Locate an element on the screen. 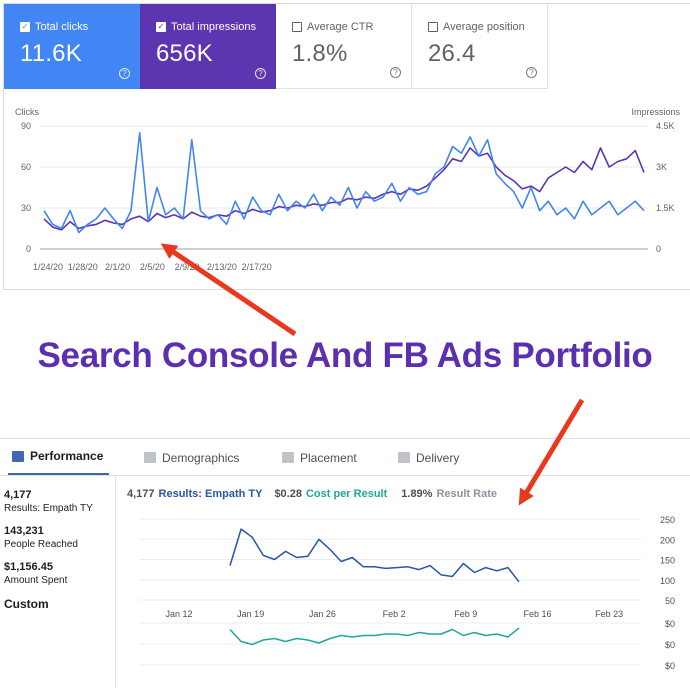 This screenshot has height=690, width=690. tab-placement: Placement is located at coordinates (319, 457).